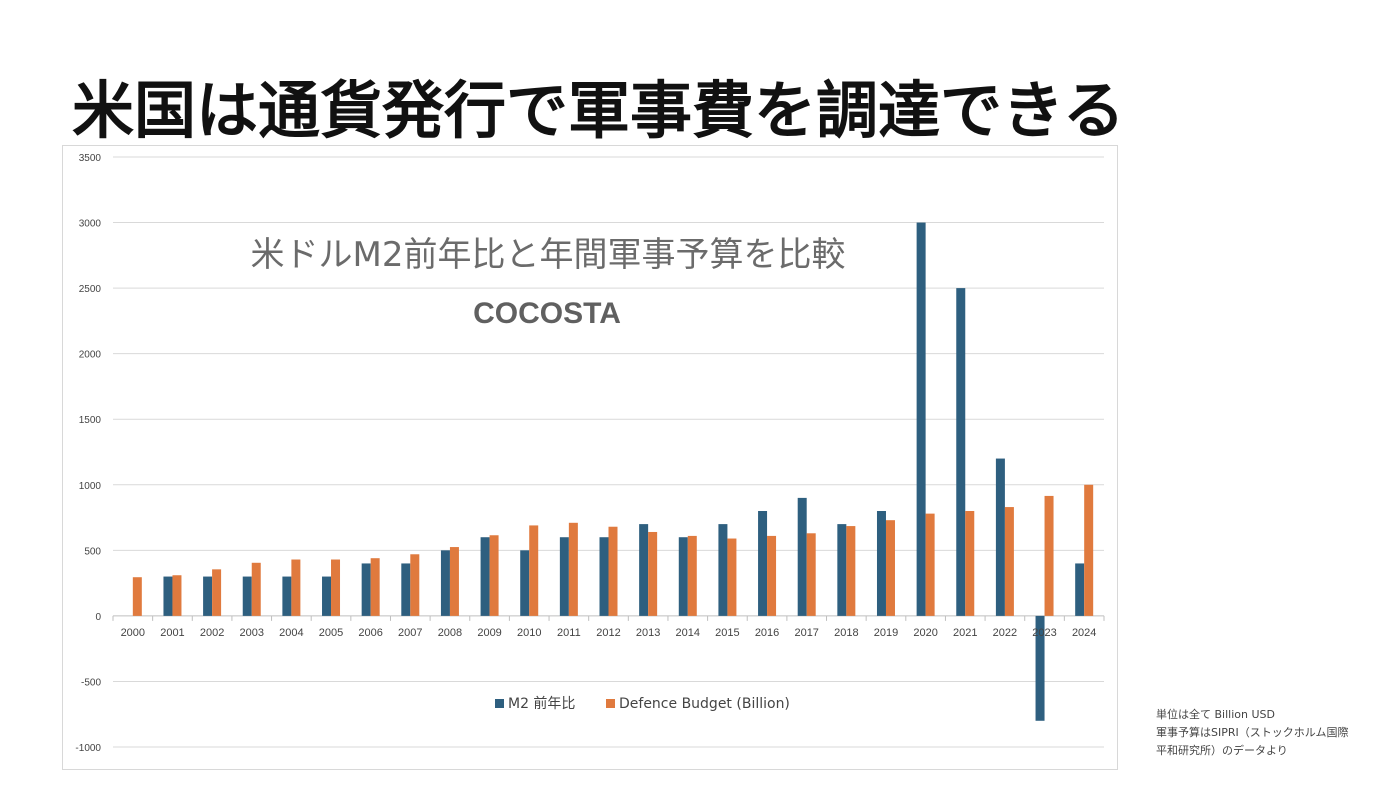  I want to click on x-tick-label: 2024, so click(1084, 633).